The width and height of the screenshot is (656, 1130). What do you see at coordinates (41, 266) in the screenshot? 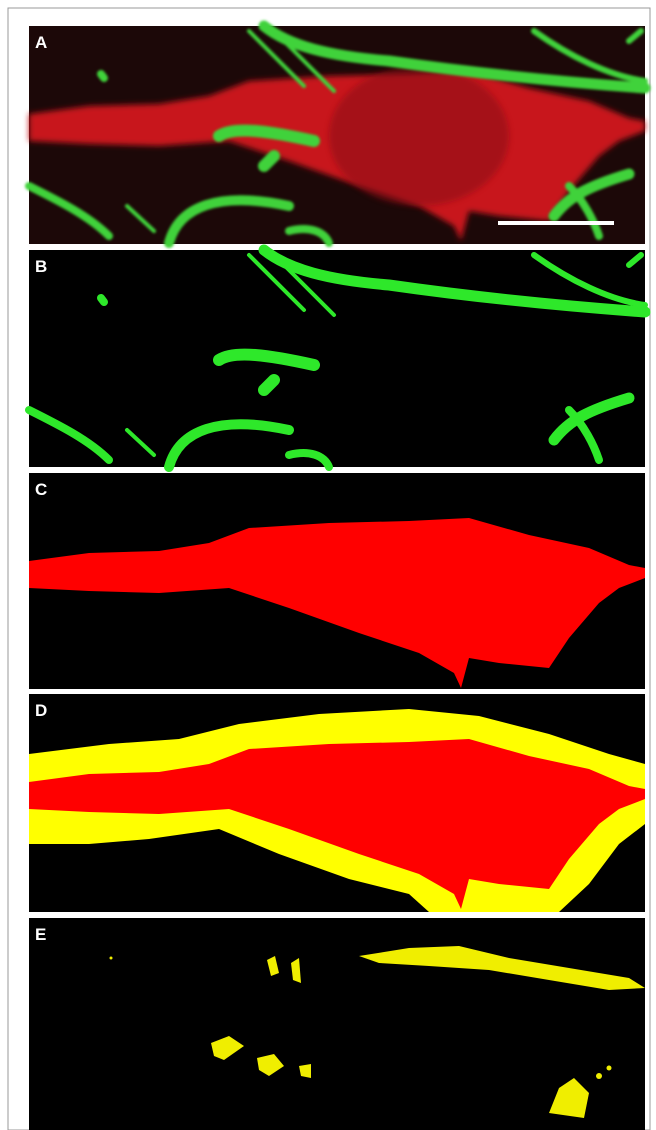
I see `panel-label: B` at bounding box center [41, 266].